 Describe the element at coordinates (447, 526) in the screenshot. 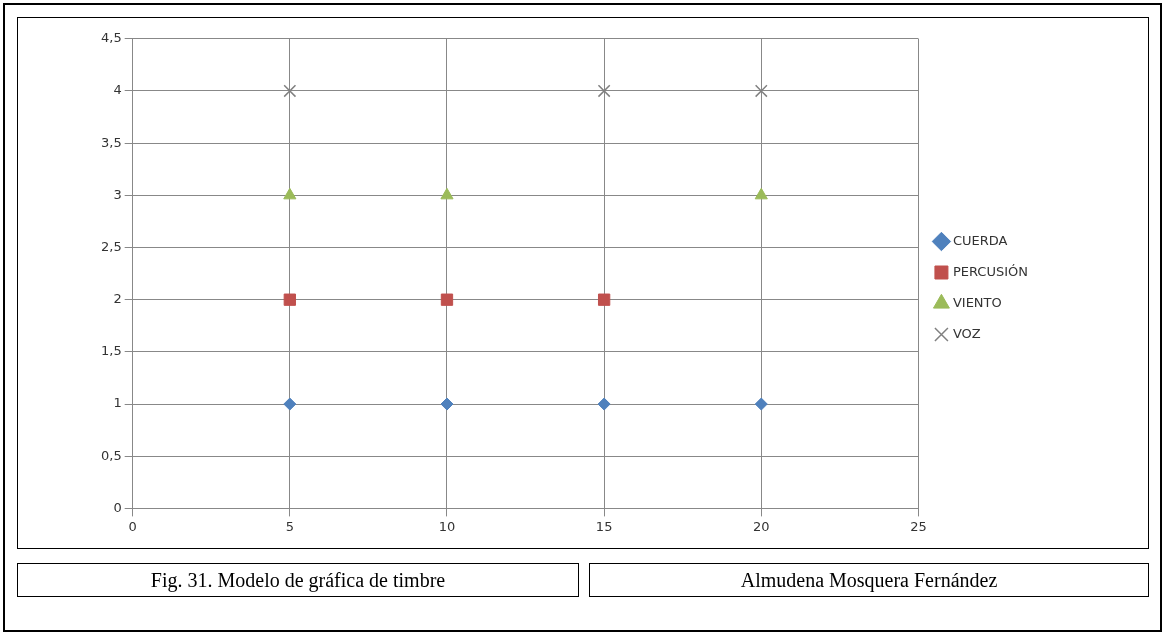

I see `x-tick-label: 10` at that location.